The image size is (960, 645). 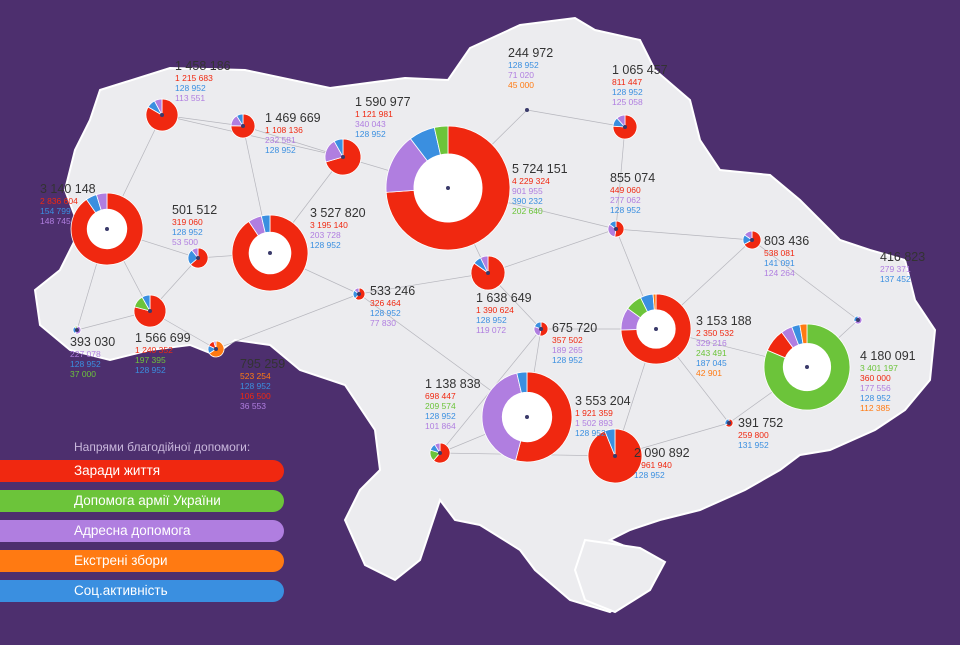 What do you see at coordinates (537, 325) in the screenshot?
I see `chart-slice-kirovohrad-social` at bounding box center [537, 325].